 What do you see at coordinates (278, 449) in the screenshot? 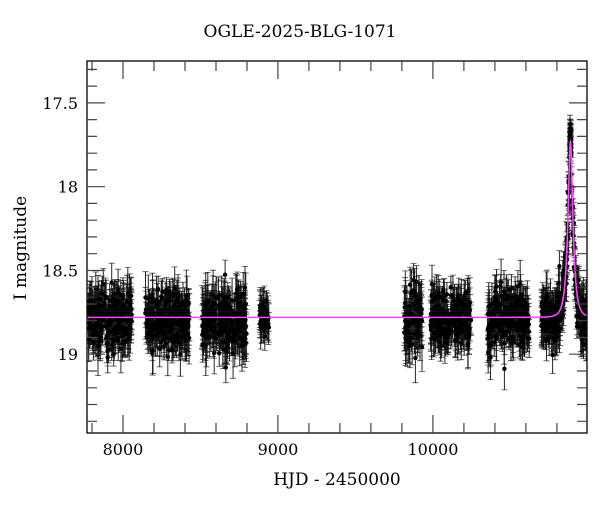
I see `x-tick-label: 9000` at bounding box center [278, 449].